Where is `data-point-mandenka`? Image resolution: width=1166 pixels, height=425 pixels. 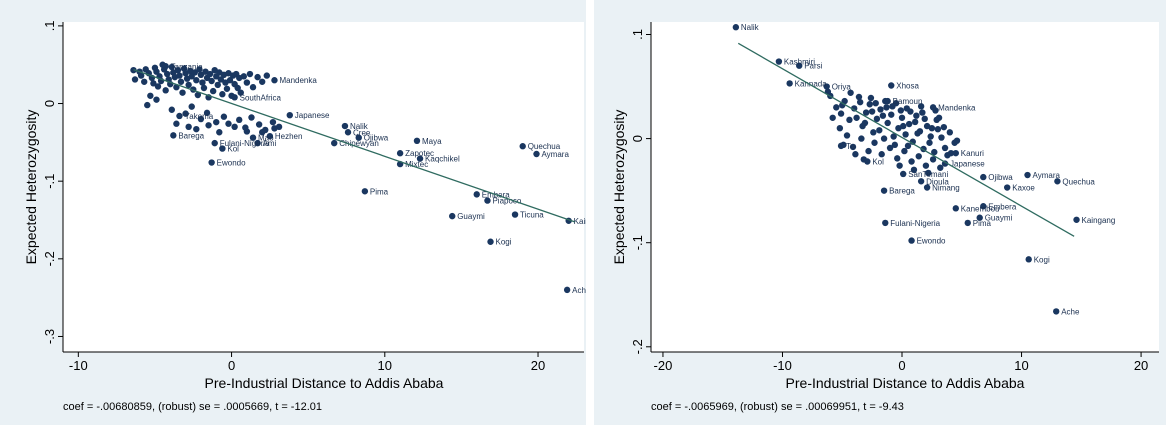 data-point-mandenka is located at coordinates (933, 107).